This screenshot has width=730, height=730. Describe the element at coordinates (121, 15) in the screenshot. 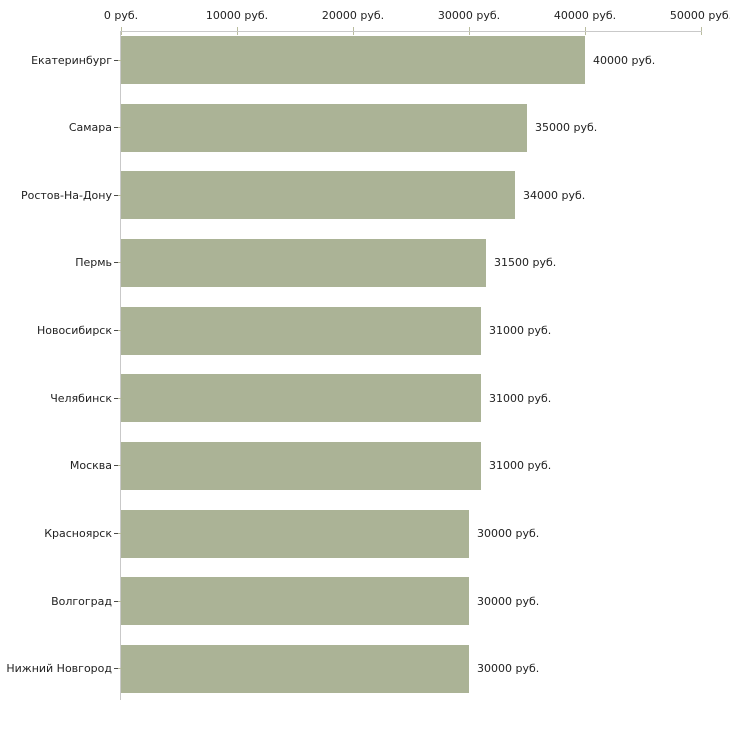

I see `x-axis-tick-label: 0 руб.` at that location.